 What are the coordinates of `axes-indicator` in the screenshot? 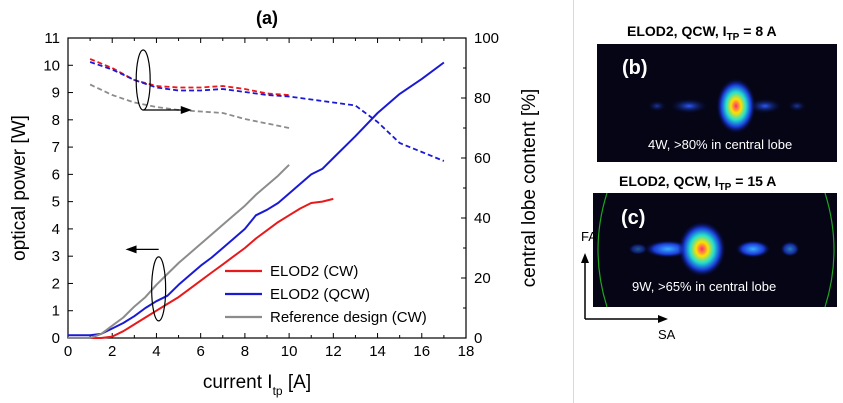 It's located at (624, 288).